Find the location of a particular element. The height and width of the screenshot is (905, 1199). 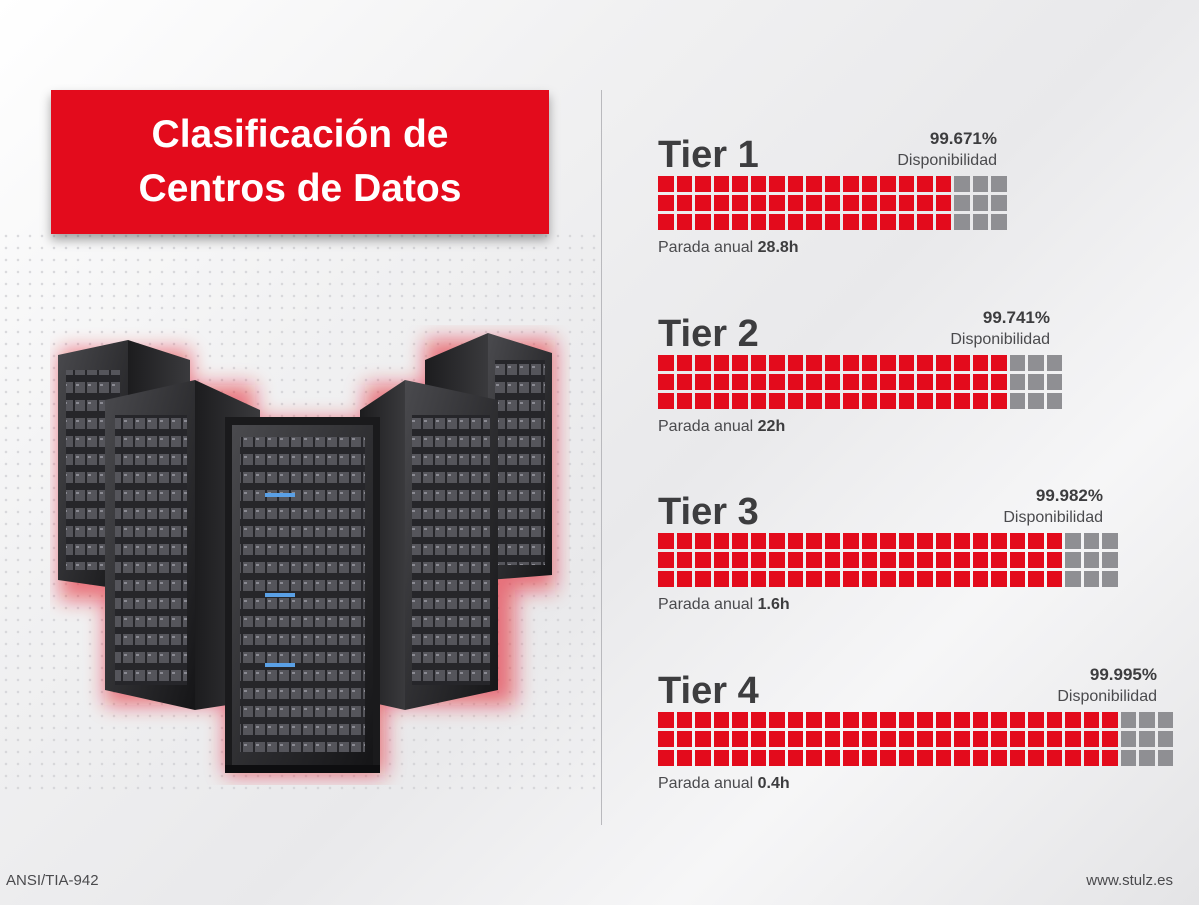

tier-1-downtime-value: 28.8h is located at coordinates (778, 247).